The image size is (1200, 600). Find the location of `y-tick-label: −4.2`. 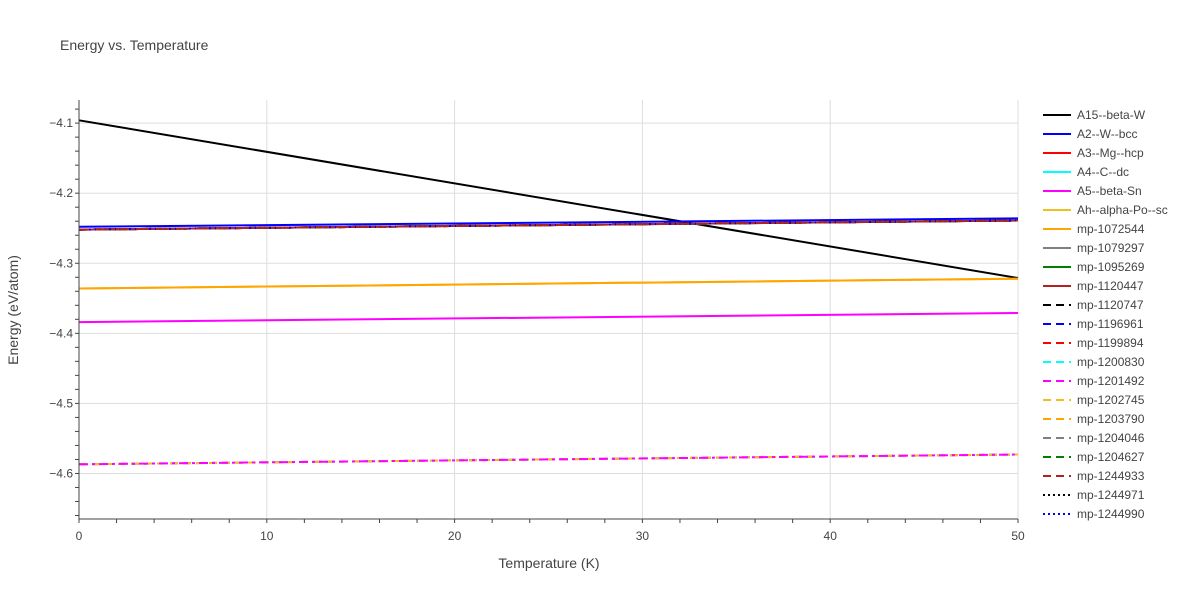

y-tick-label: −4.2 is located at coordinates (61, 193).